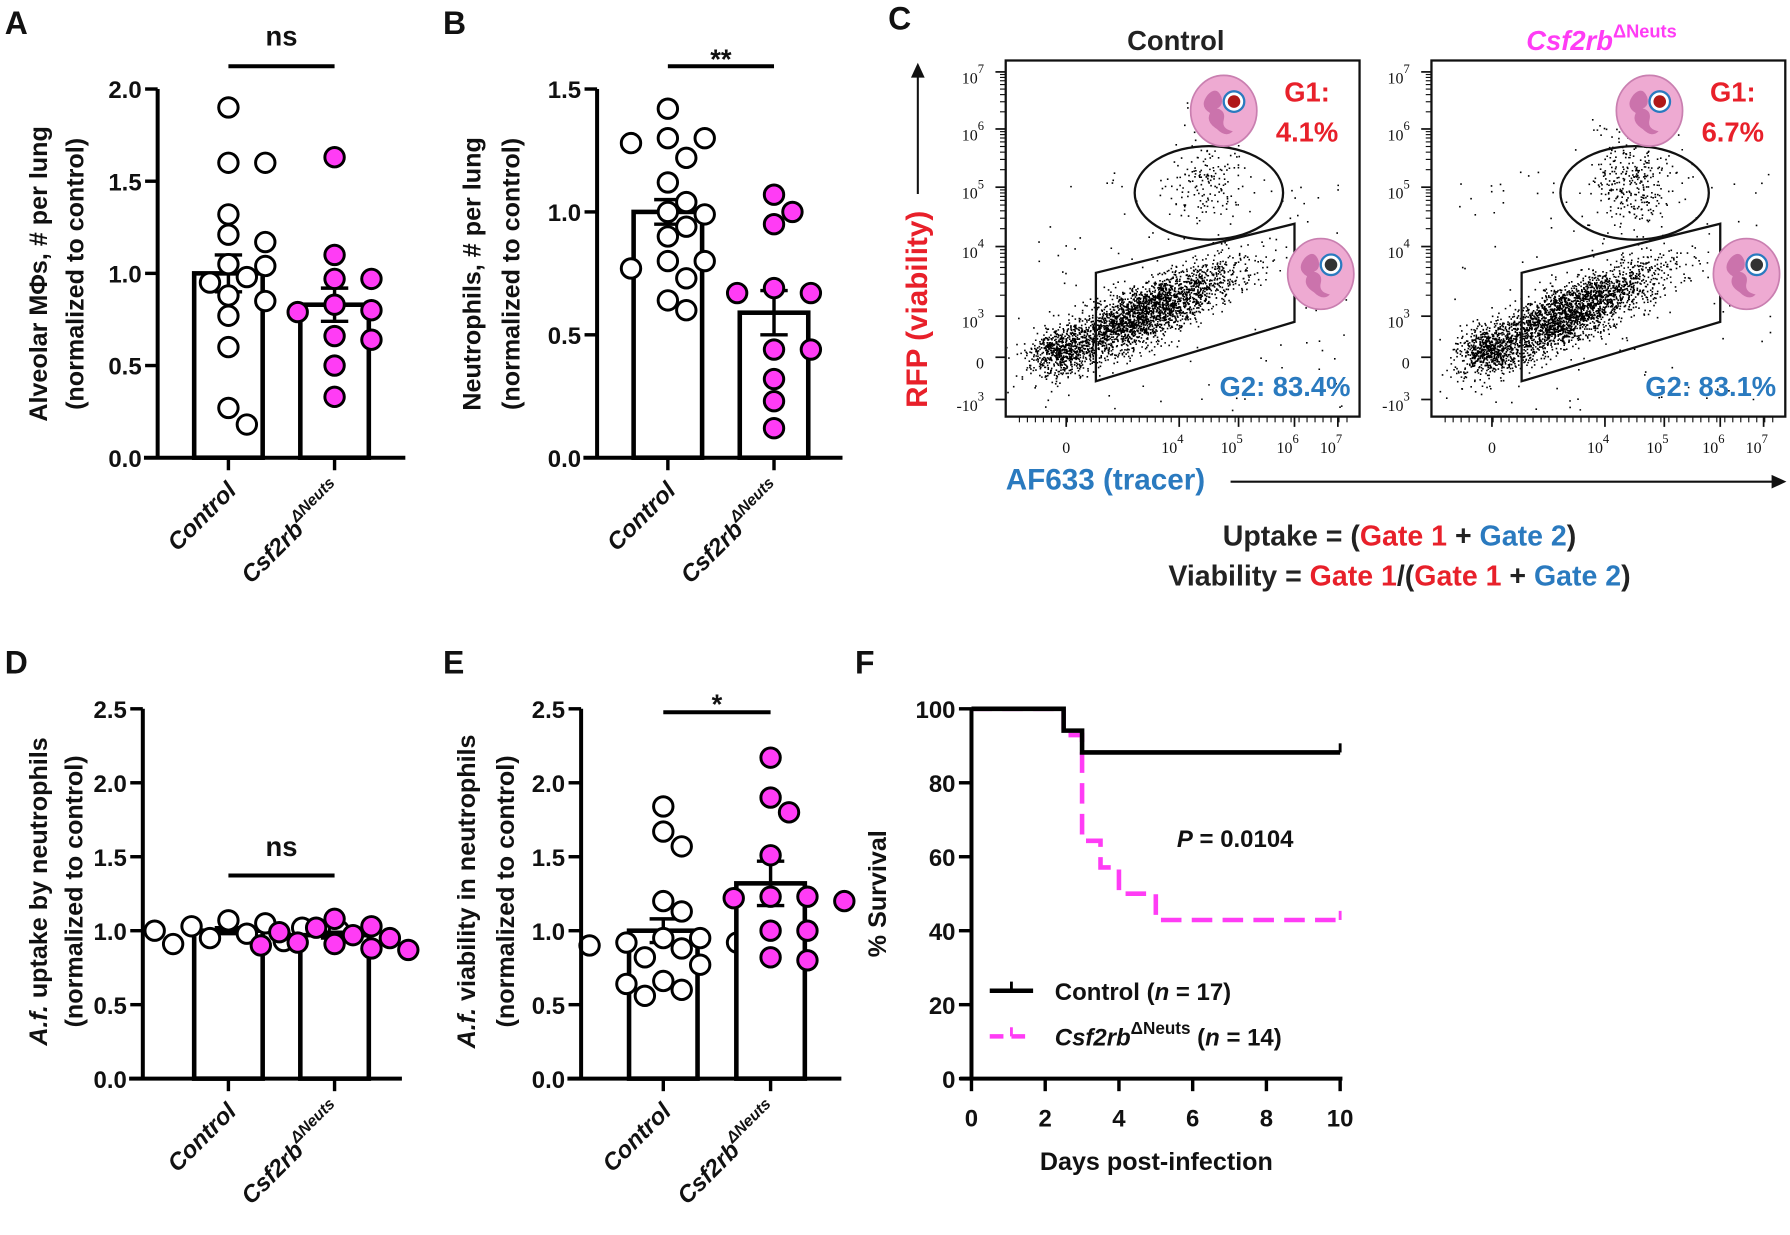  What do you see at coordinates (564, 213) in the screenshot?
I see `y-tick-label: 1.0` at bounding box center [564, 213].